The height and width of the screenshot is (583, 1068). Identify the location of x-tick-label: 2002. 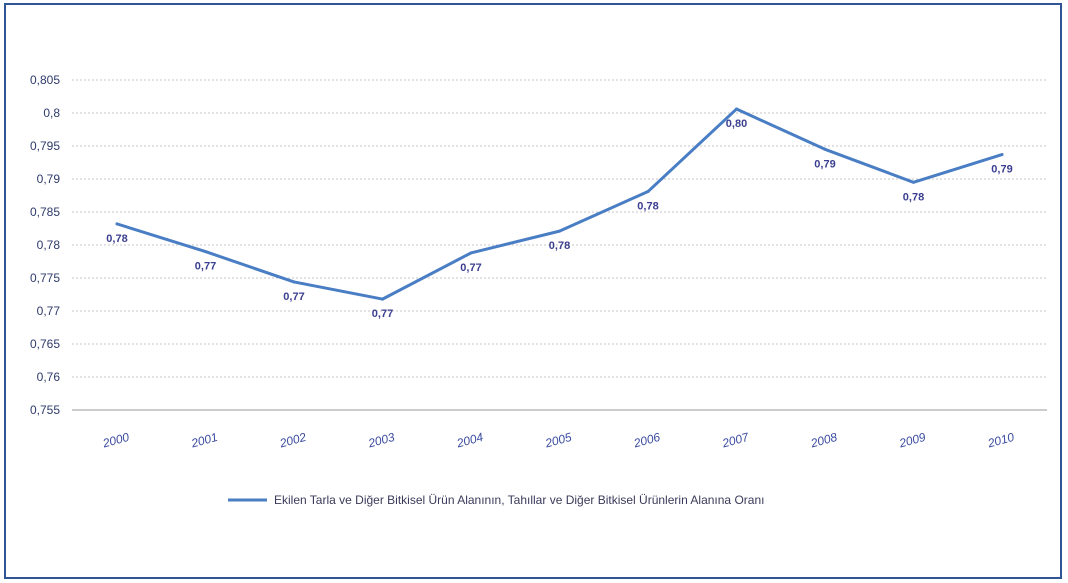
(292, 440).